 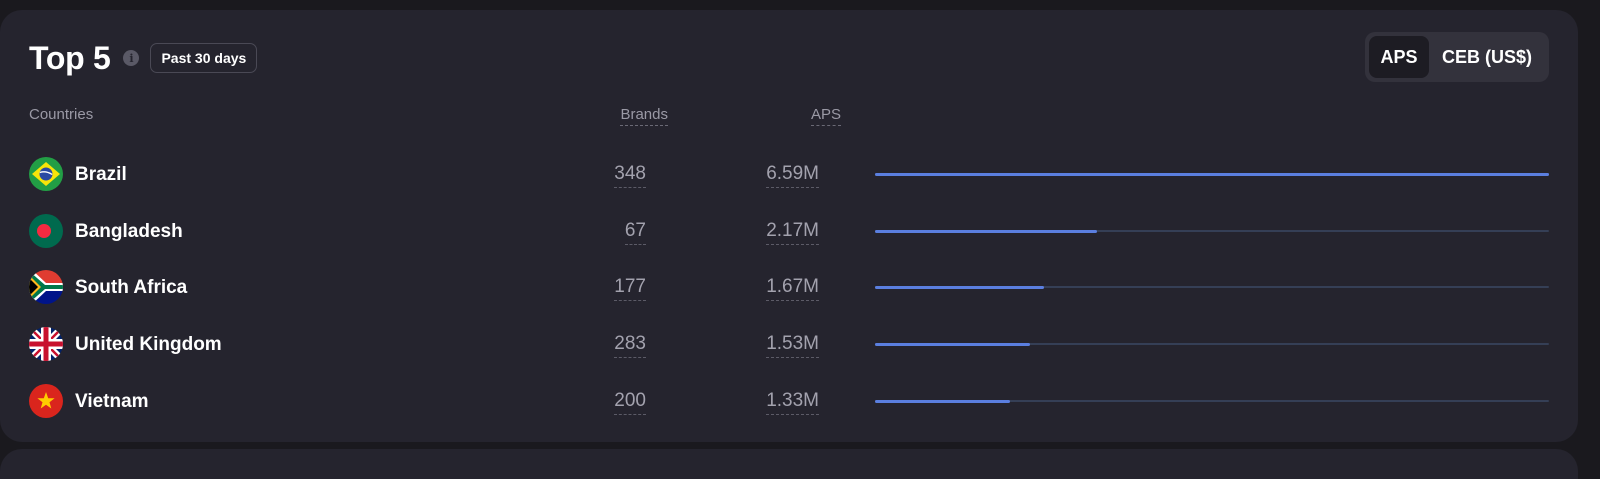 I want to click on column-header-aps: APS, so click(x=825, y=116).